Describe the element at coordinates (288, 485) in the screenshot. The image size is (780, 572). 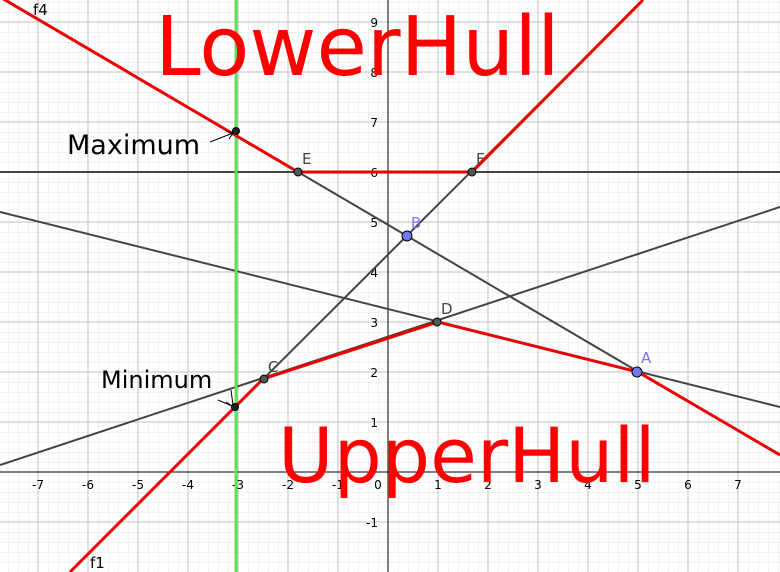
I see `x-tick-label: -2` at that location.